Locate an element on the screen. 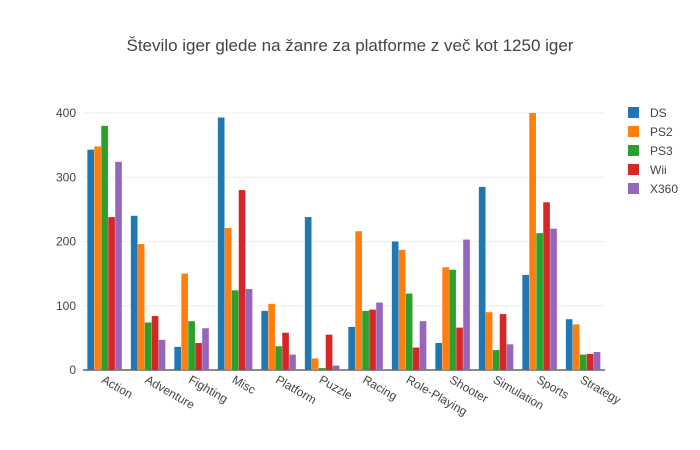 The height and width of the screenshot is (450, 700). legend-item-ds: DS is located at coordinates (647, 113).